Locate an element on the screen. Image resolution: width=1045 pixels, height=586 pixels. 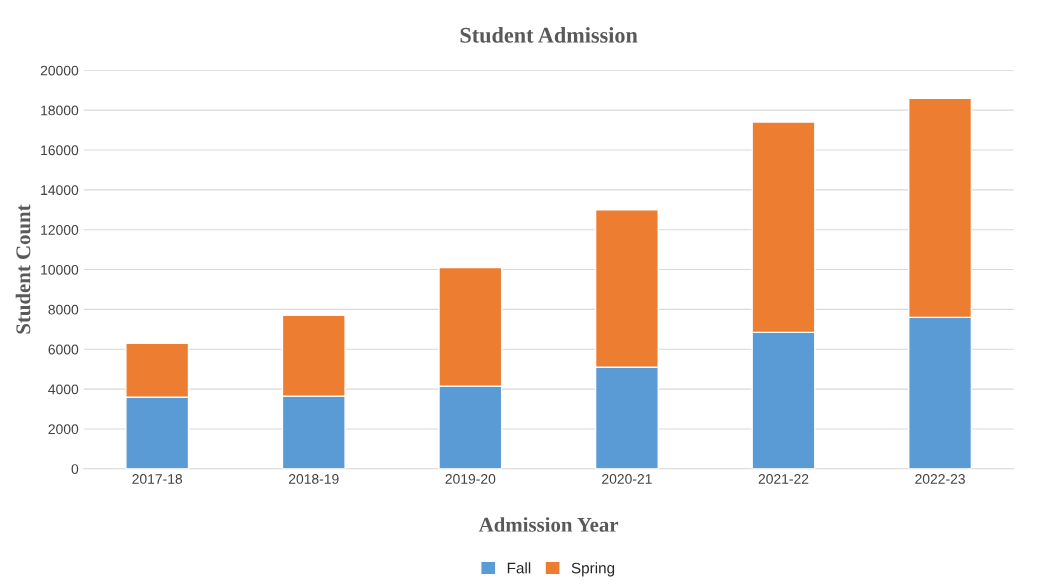
x-tick-label: 2017-18 is located at coordinates (157, 479).